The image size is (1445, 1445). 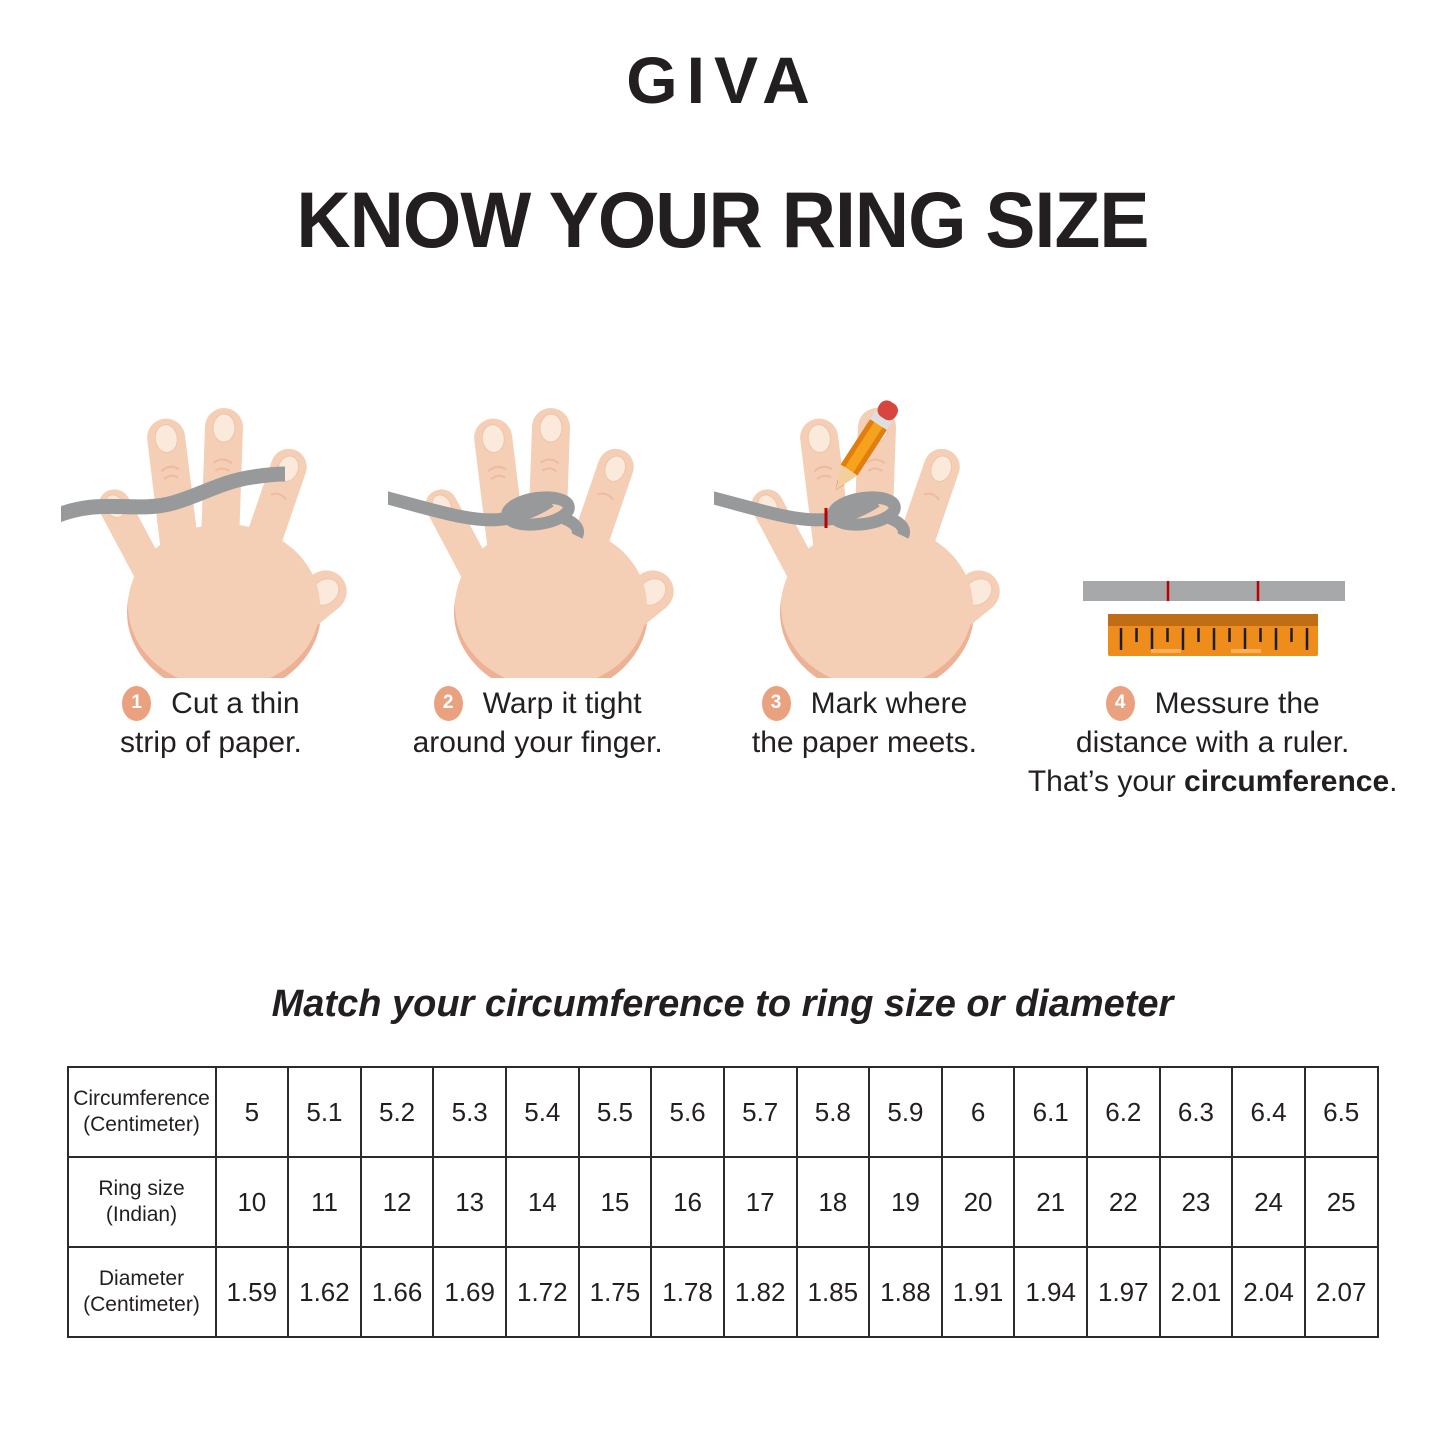 I want to click on step-2: 2 Warp it tight around your finger., so click(x=537, y=589).